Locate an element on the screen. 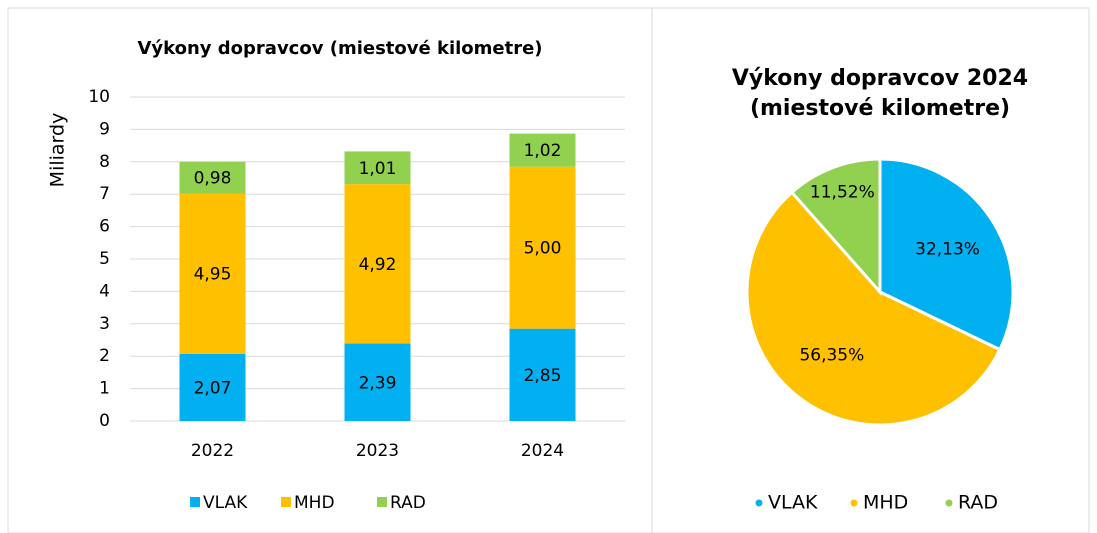 The width and height of the screenshot is (1097, 533). bar-title: Výkony dopravcov (miestové kilometre) is located at coordinates (339, 48).